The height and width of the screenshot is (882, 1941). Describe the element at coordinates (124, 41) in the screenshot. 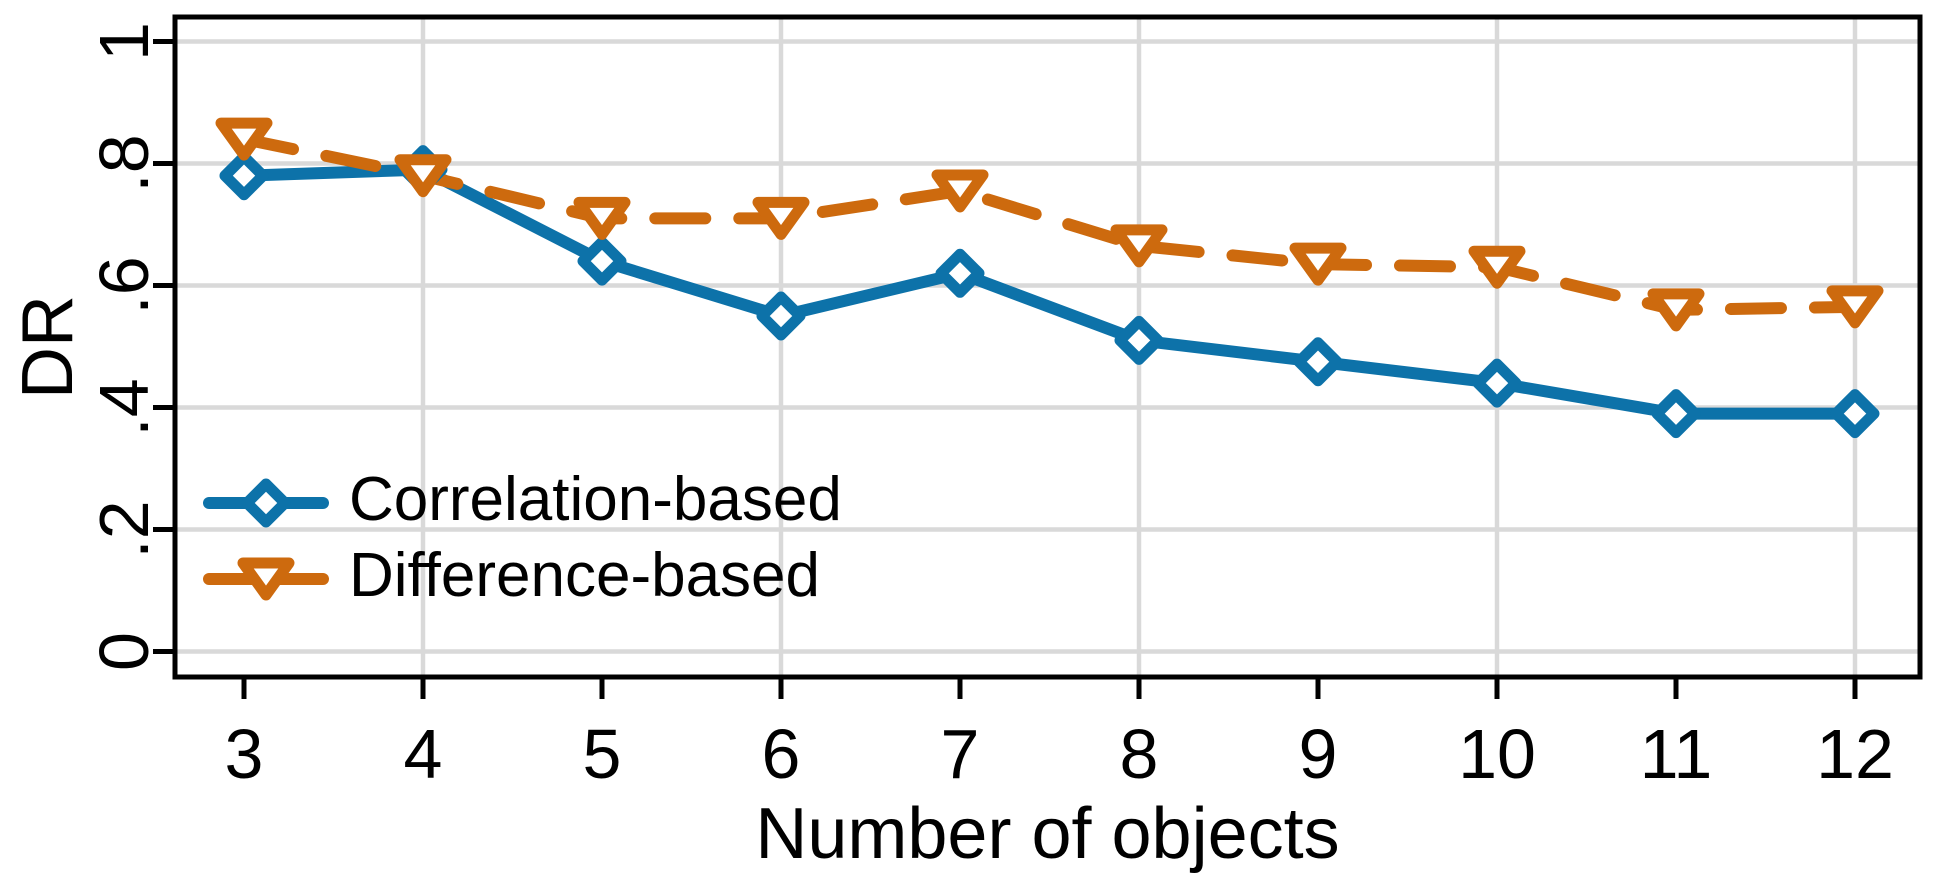

I see `y-tick-label: 1` at that location.